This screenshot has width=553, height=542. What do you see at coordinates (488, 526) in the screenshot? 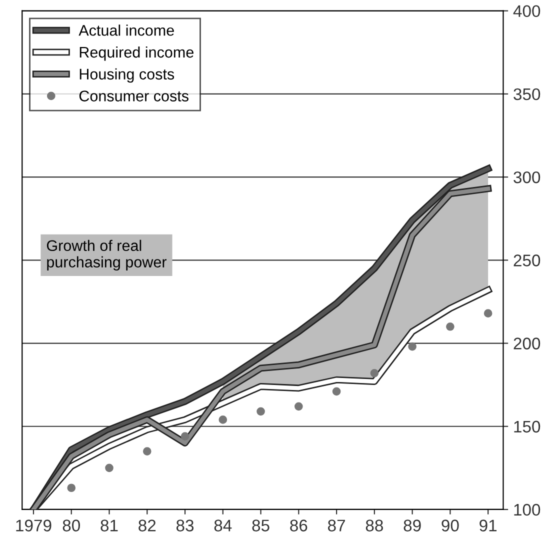
I see `x-tick-label: 91` at bounding box center [488, 526].